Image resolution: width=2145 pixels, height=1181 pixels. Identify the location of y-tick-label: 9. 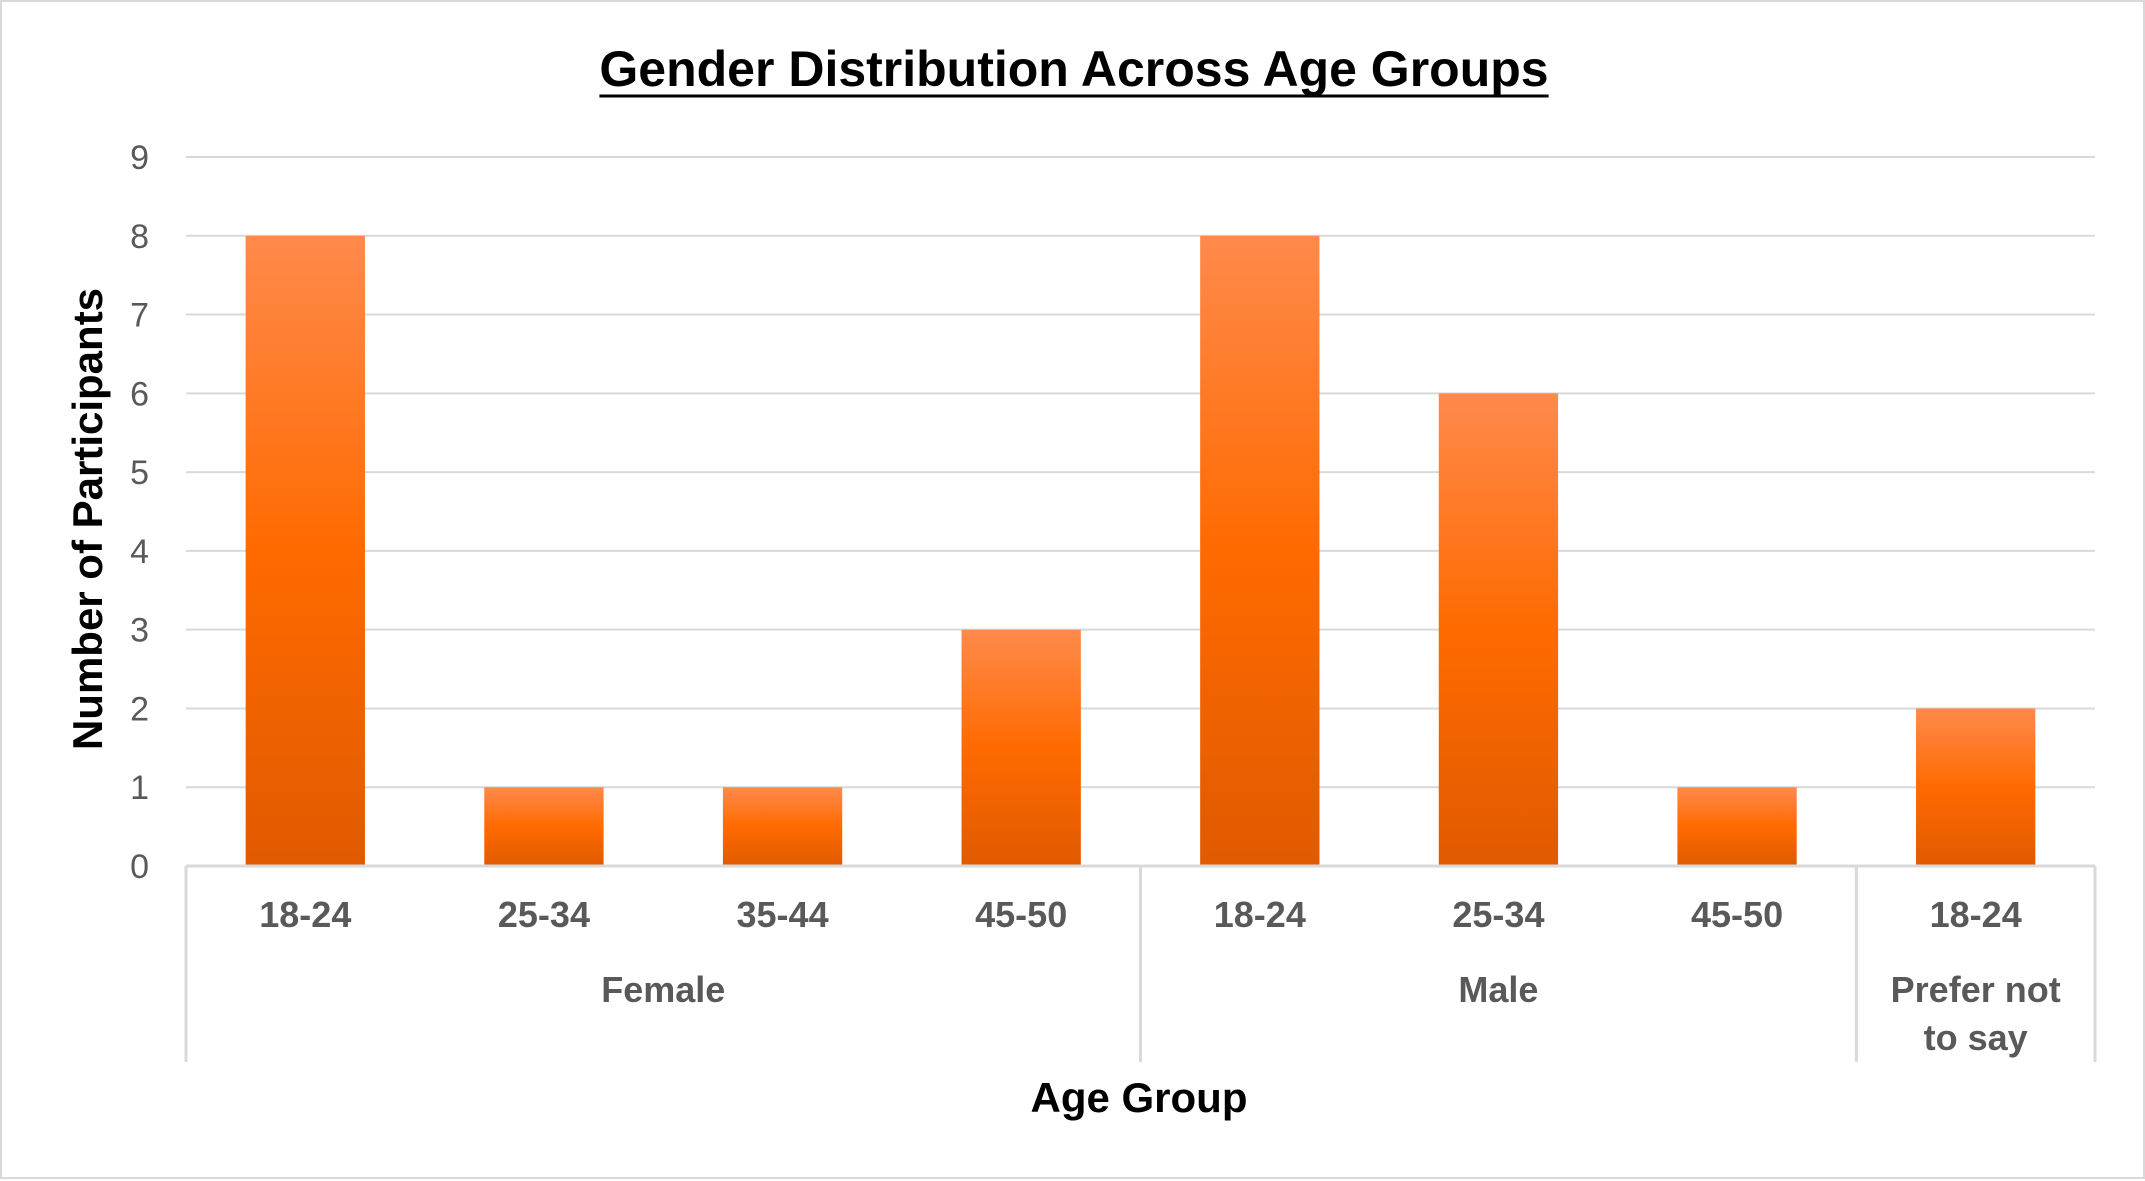
(139, 158).